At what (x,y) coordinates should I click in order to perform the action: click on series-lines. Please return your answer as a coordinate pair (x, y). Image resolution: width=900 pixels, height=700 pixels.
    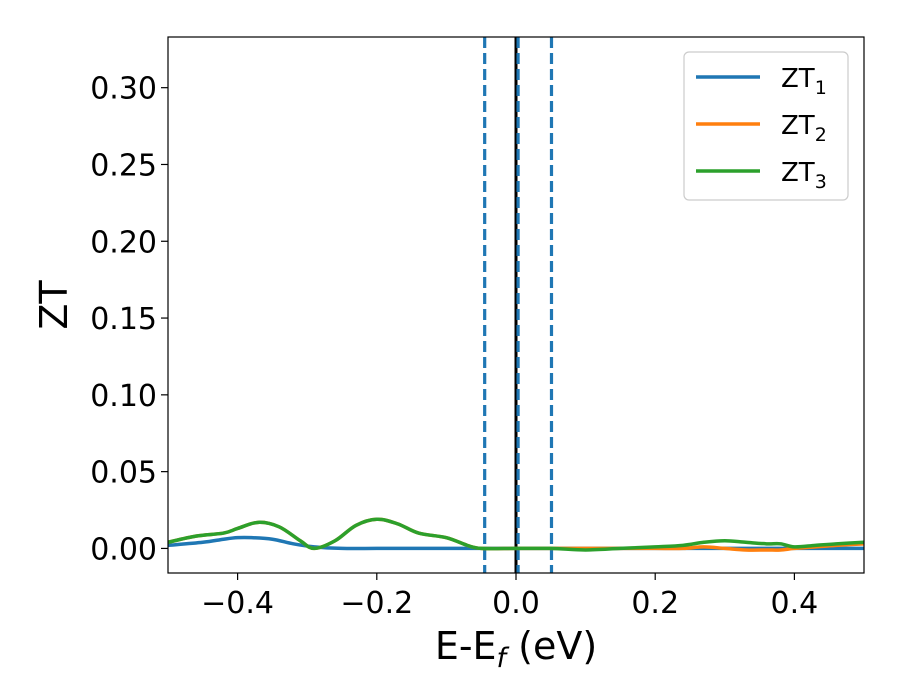
    Looking at the image, I should click on (516, 534).